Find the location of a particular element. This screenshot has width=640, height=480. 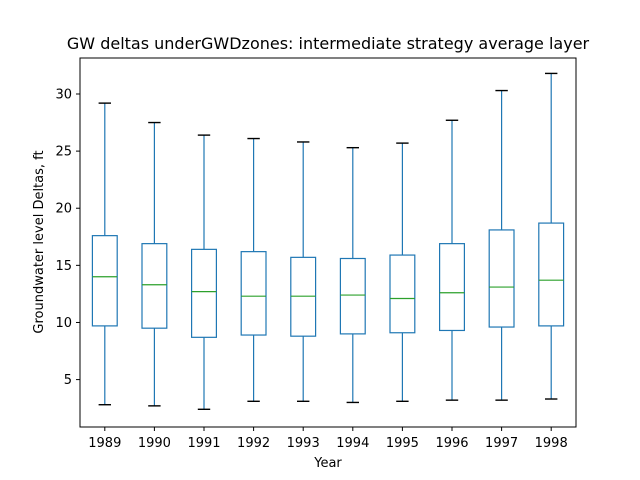

box-1998 is located at coordinates (551, 236).